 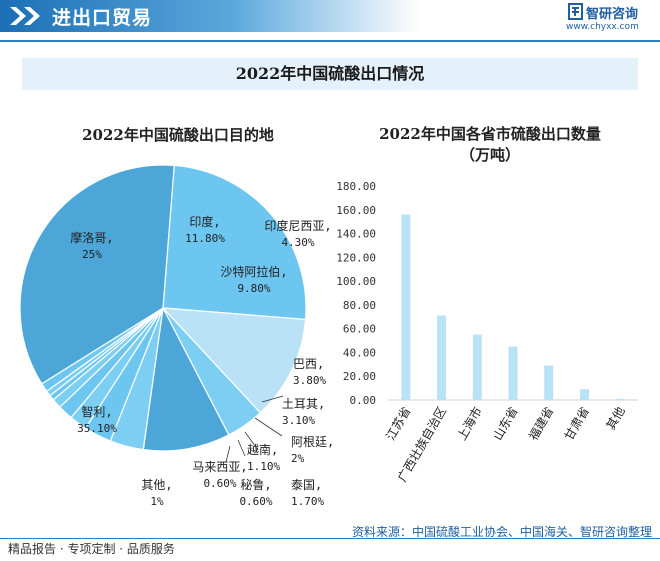 What do you see at coordinates (359, 305) in the screenshot?
I see `y-tick-label: 80.00` at bounding box center [359, 305].